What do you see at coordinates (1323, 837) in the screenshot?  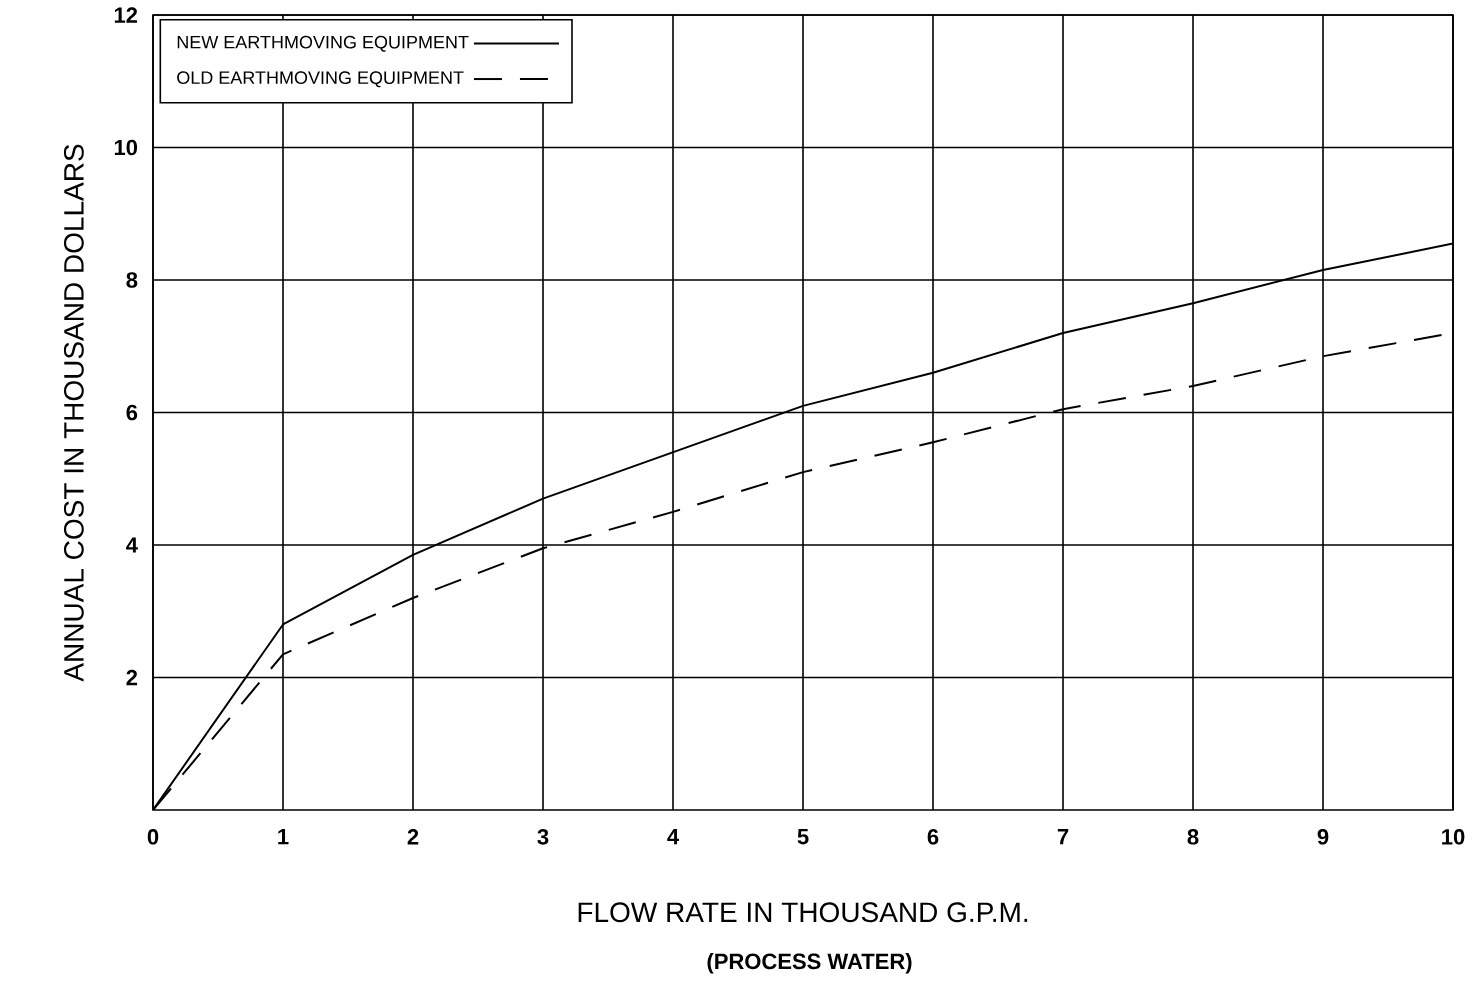 I see `x-tick-label: 9` at bounding box center [1323, 837].